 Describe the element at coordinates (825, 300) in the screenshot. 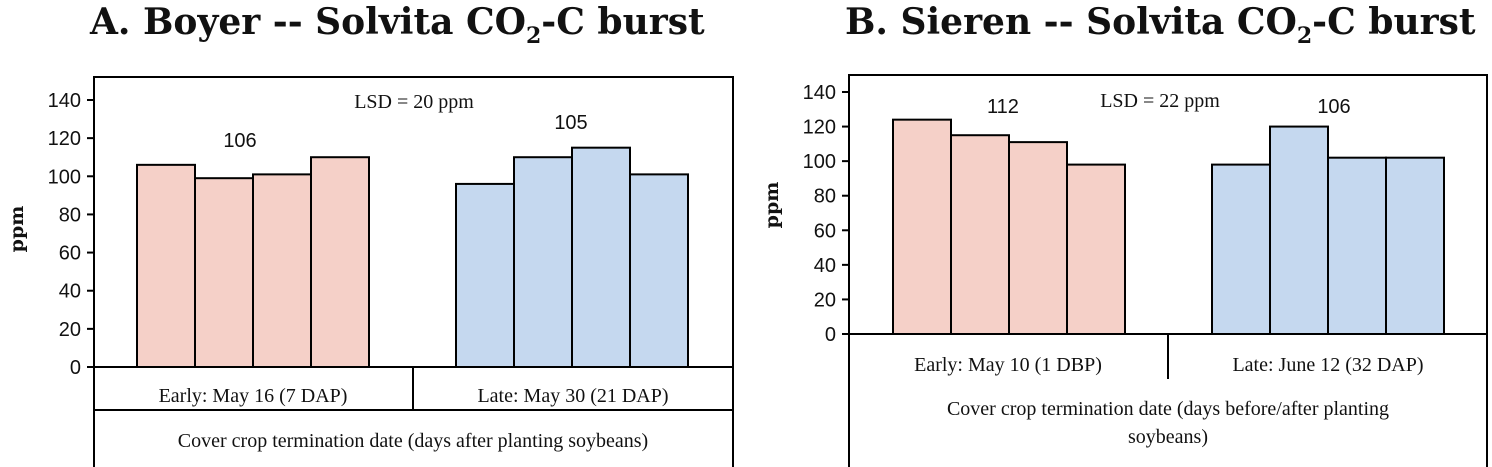

I see `chart-b-y-tick-label: 20` at that location.